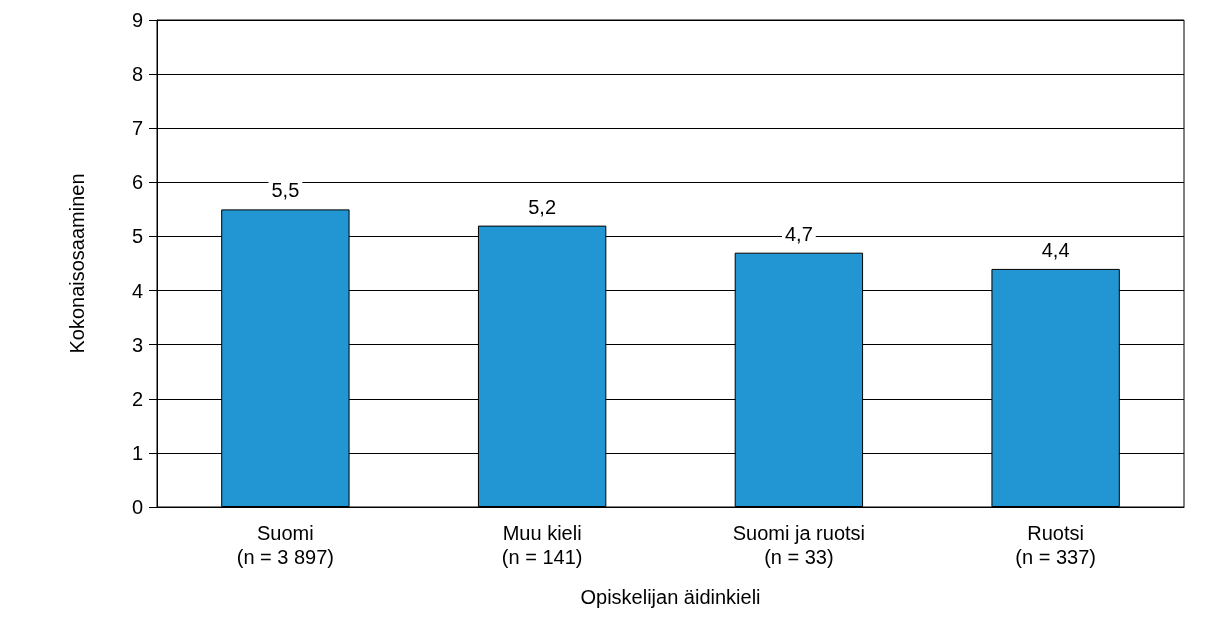 The height and width of the screenshot is (621, 1212). Describe the element at coordinates (137, 20) in the screenshot. I see `y-tick-label: 9` at that location.